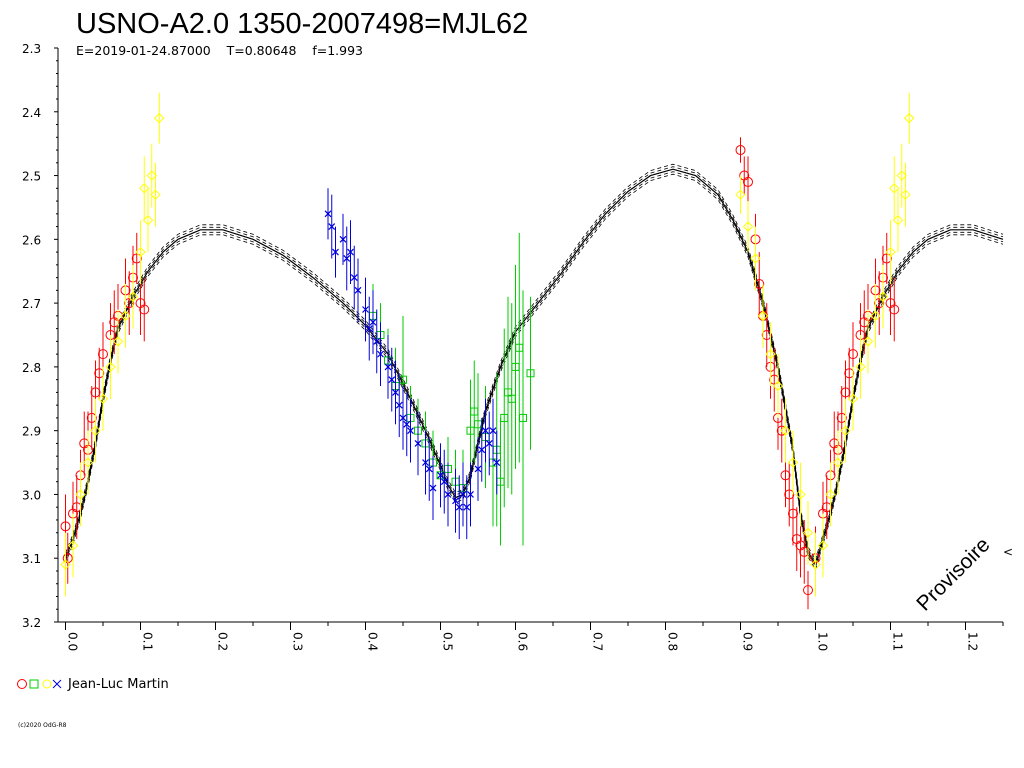 This screenshot has height=768, width=1024. Describe the element at coordinates (673, 641) in the screenshot. I see `x-tick-label: 0.8` at that location.